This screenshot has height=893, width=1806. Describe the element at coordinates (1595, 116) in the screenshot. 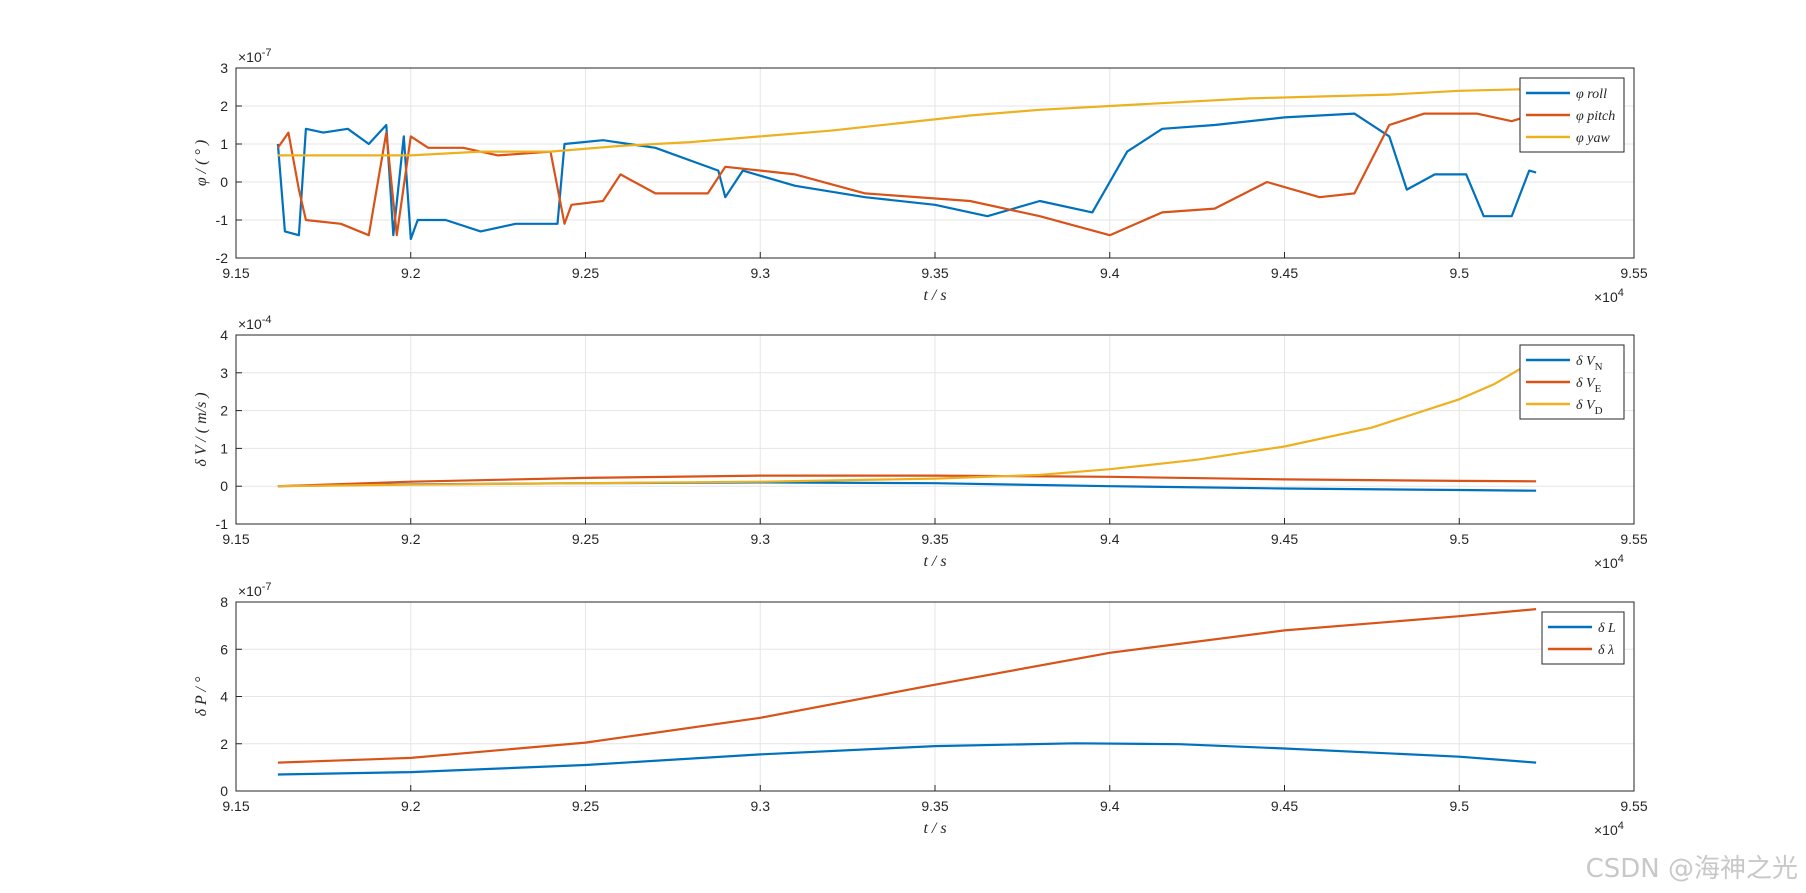

I see `legend-label-2: φ pitch` at that location.